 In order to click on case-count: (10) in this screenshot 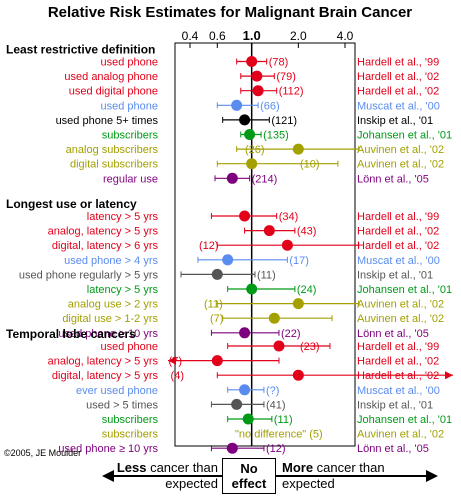, I will do `click(310, 165)`.